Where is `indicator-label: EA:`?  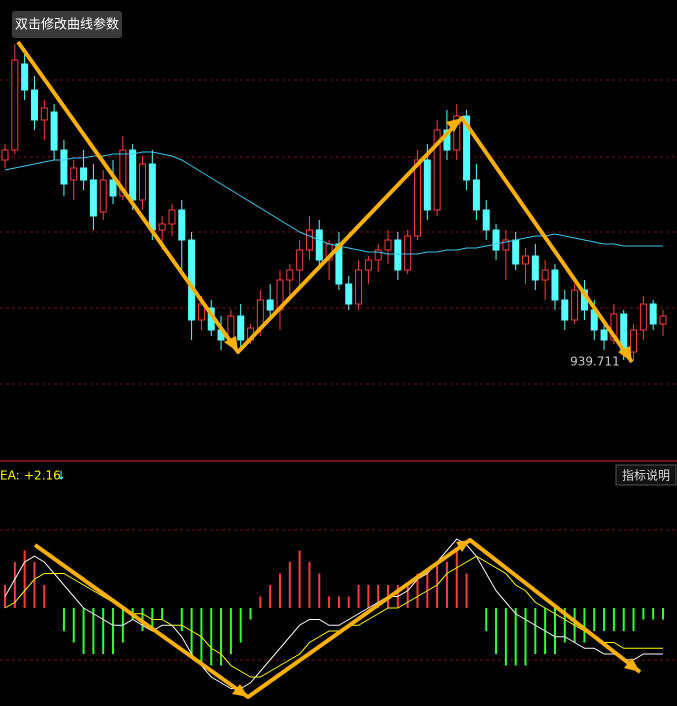
indicator-label: EA: is located at coordinates (10, 476).